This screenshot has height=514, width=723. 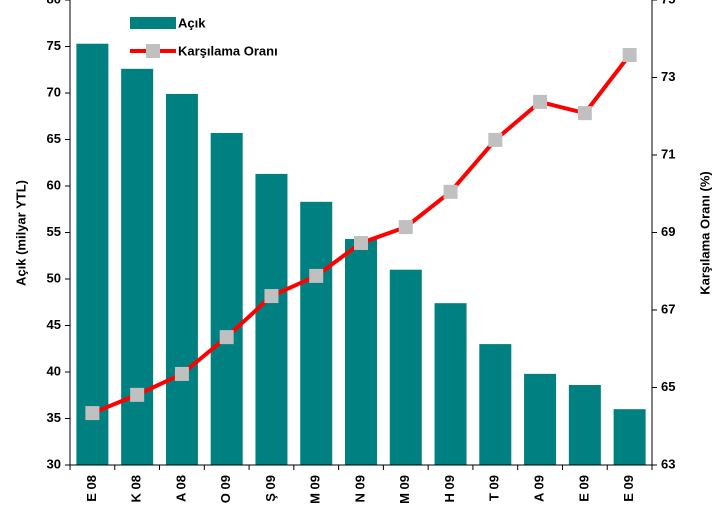 I want to click on y2-tick-label: 67, so click(x=668, y=308).